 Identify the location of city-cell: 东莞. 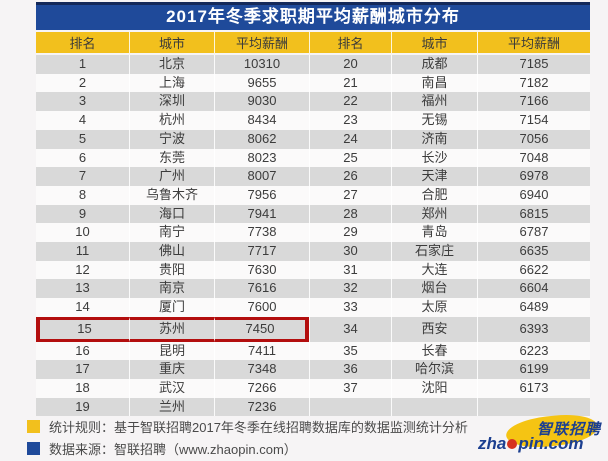
(171, 158).